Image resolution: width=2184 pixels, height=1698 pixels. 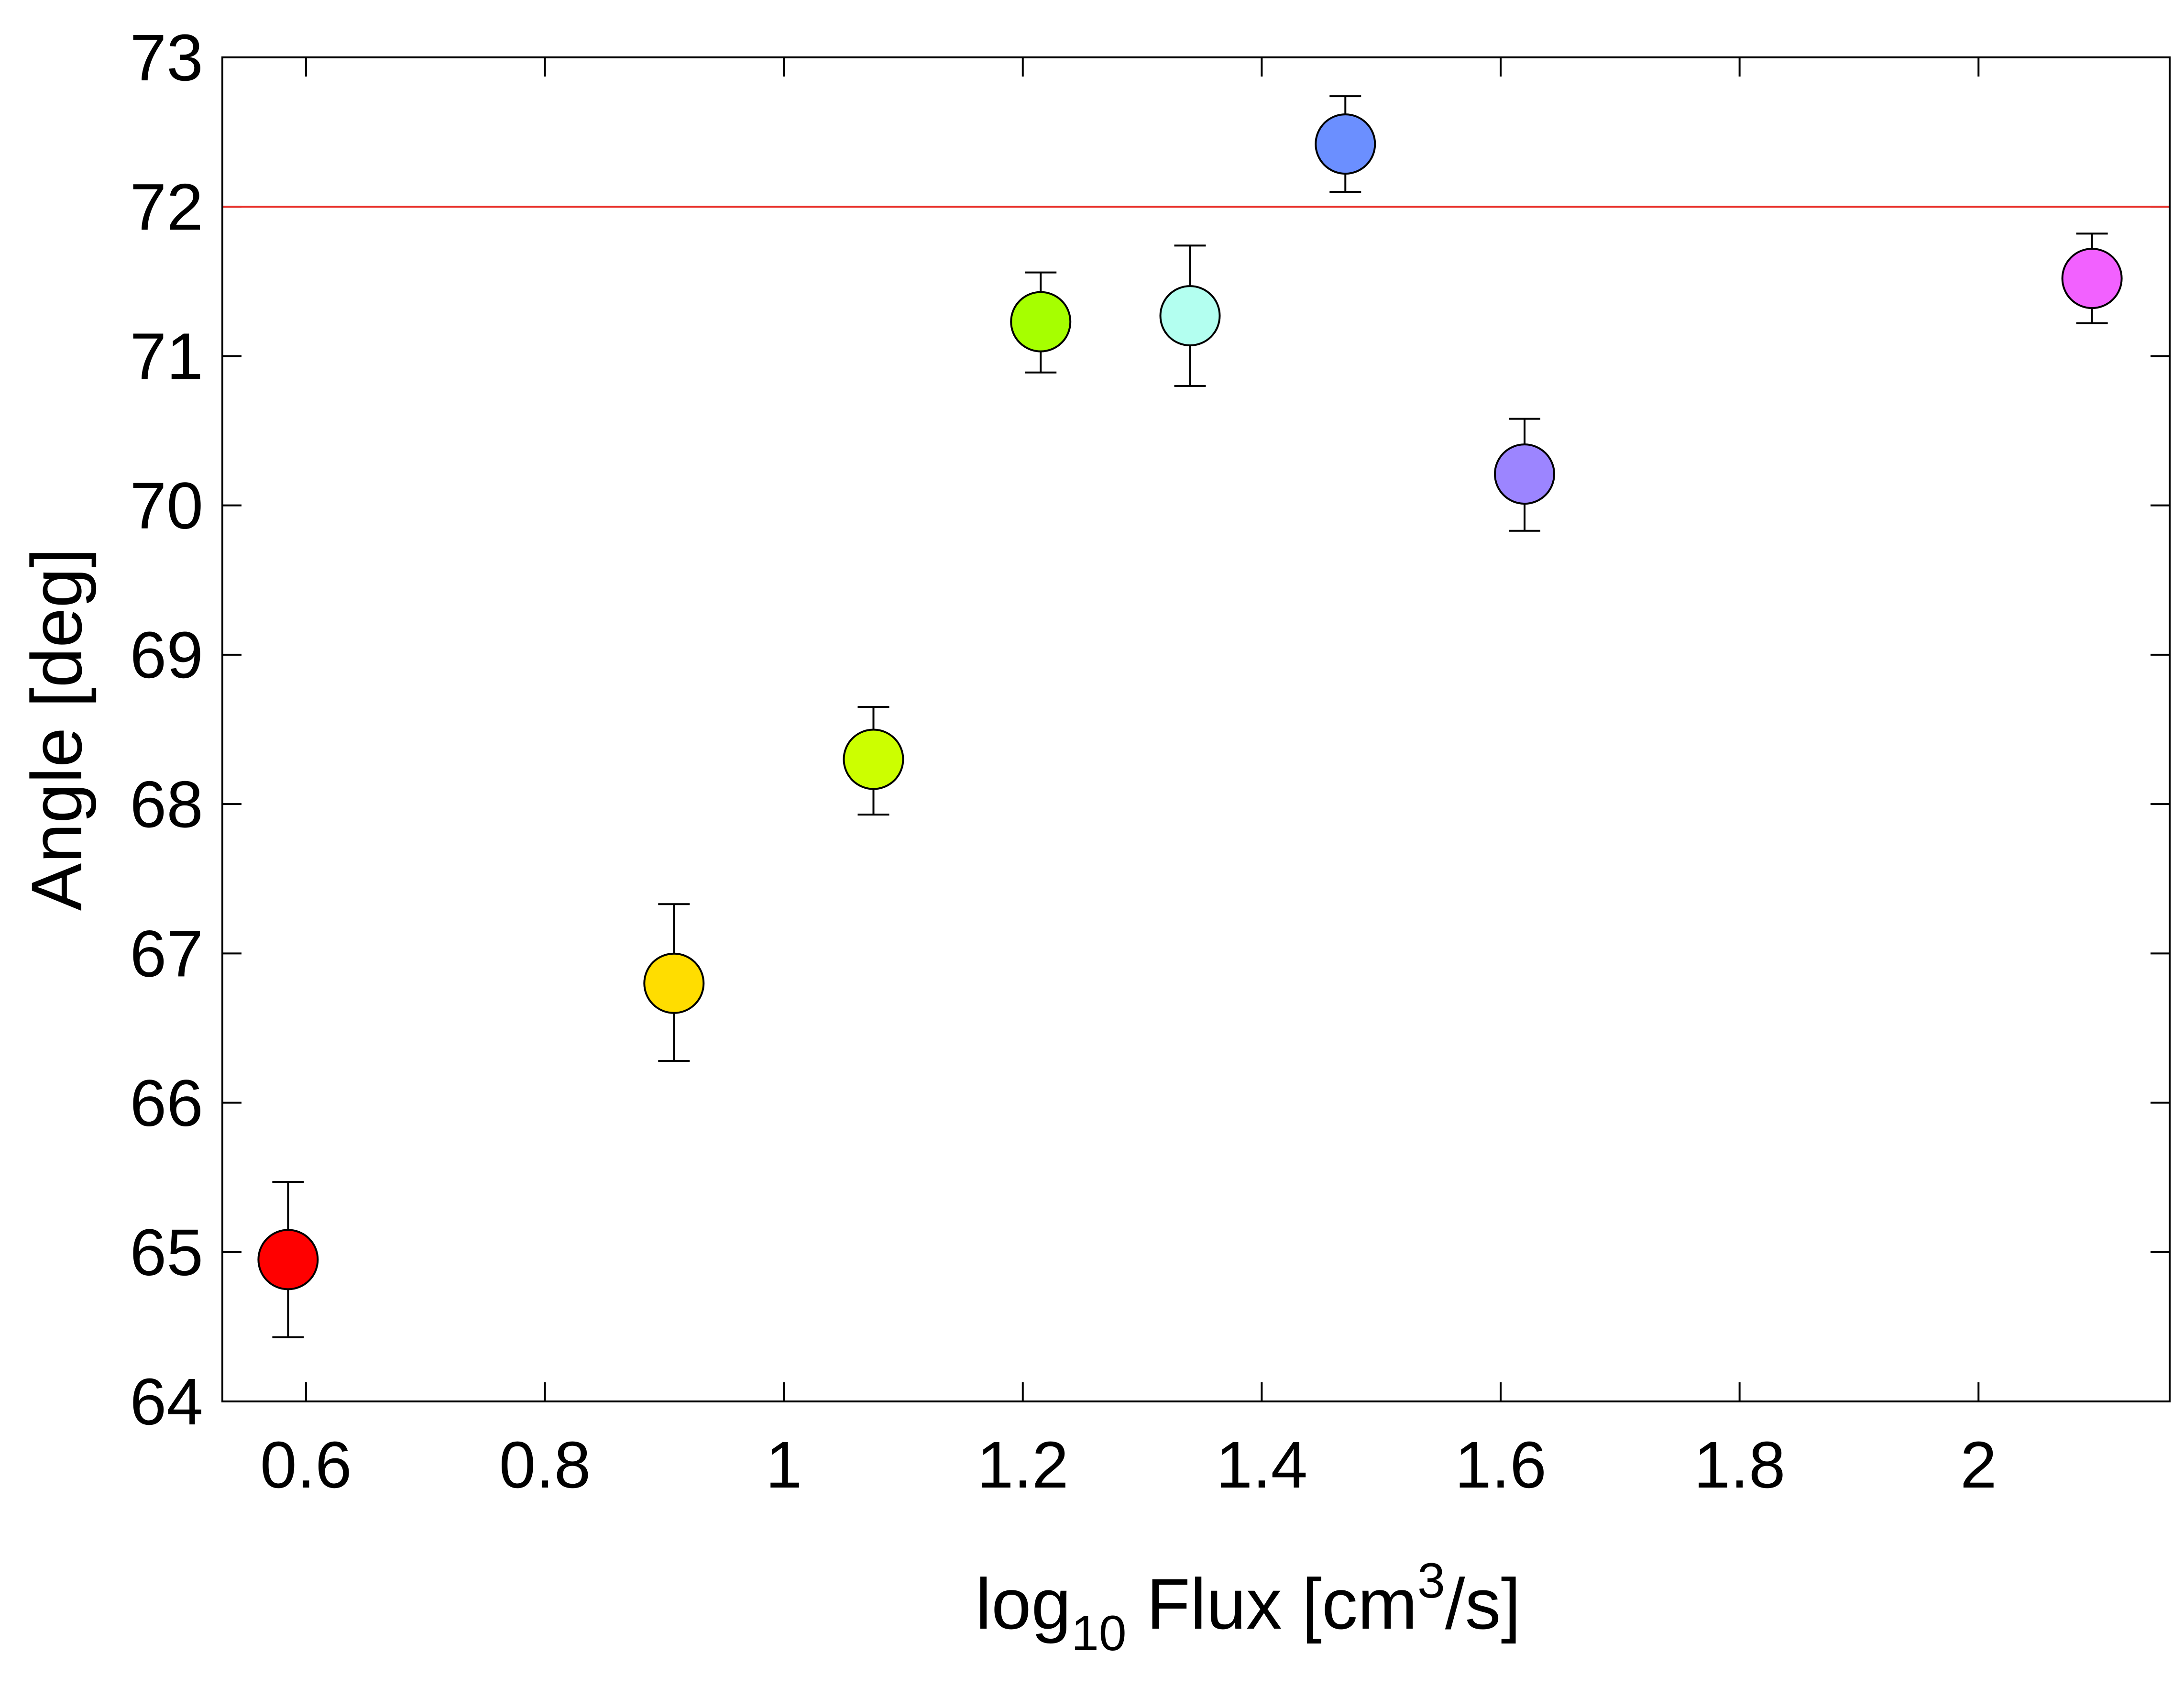 What do you see at coordinates (1023, 1465) in the screenshot?
I see `x-tick-label: 1.2` at bounding box center [1023, 1465].